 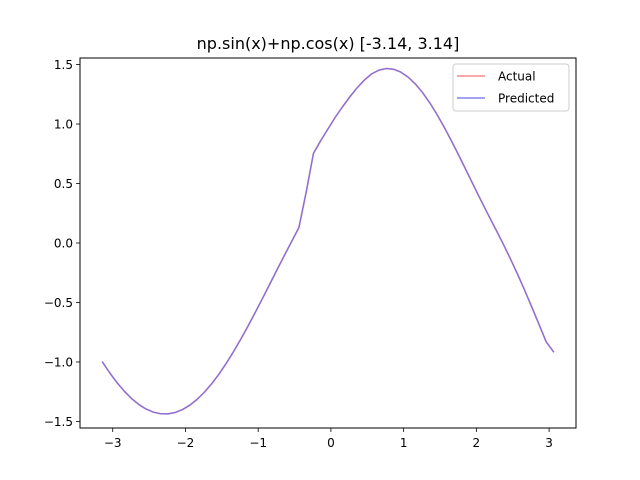 What do you see at coordinates (63, 125) in the screenshot?
I see `y-tick-label: 1.0` at bounding box center [63, 125].